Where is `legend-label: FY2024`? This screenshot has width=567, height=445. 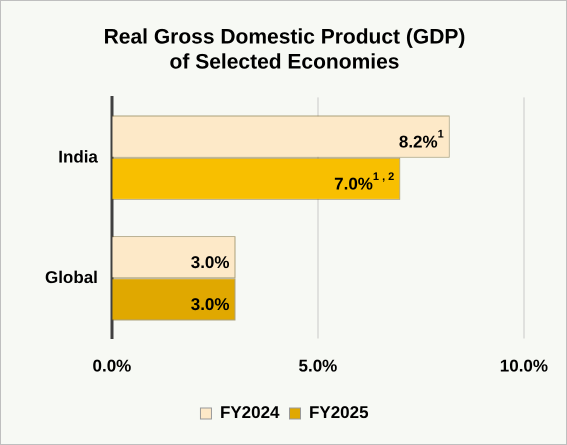 legend-label: FY2024 is located at coordinates (250, 412).